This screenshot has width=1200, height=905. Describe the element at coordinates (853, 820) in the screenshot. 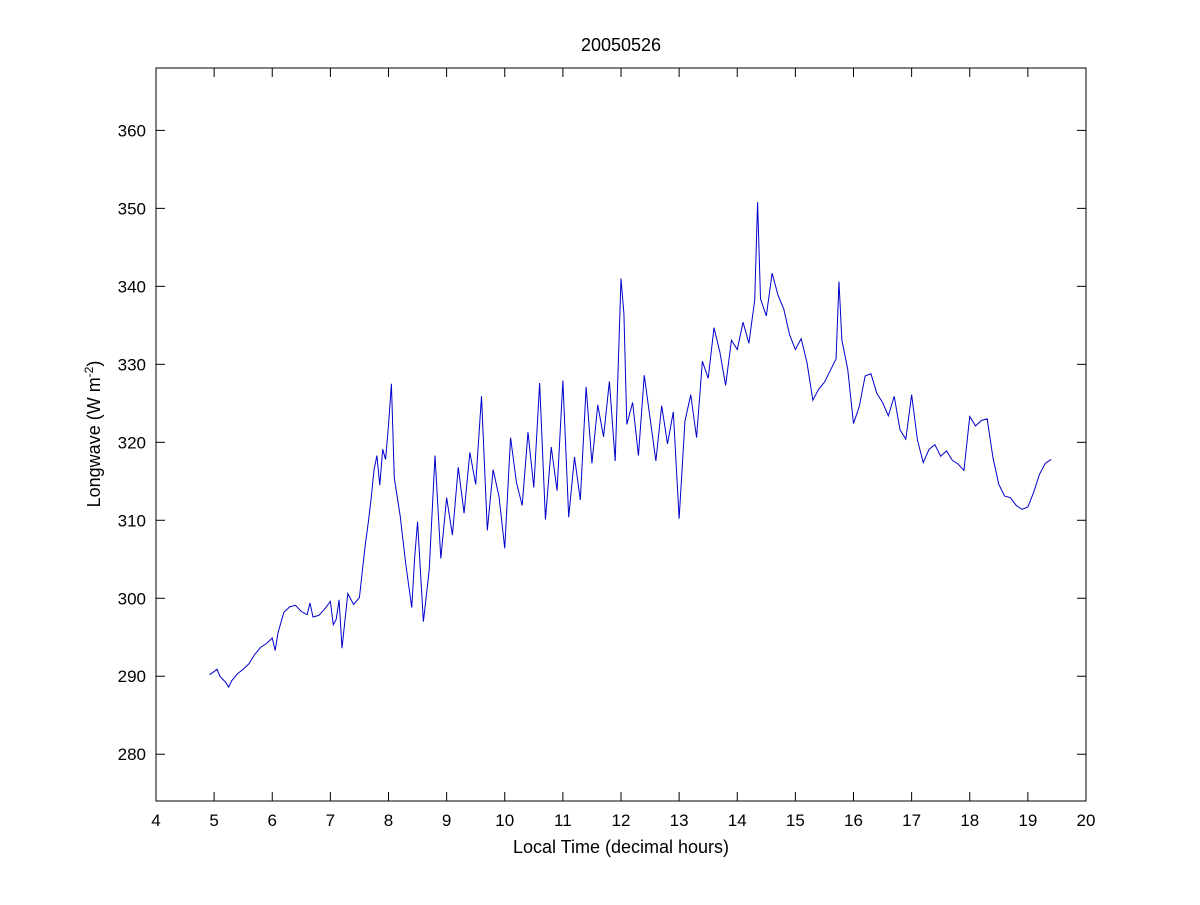

I see `x-tick-label: 16` at that location.